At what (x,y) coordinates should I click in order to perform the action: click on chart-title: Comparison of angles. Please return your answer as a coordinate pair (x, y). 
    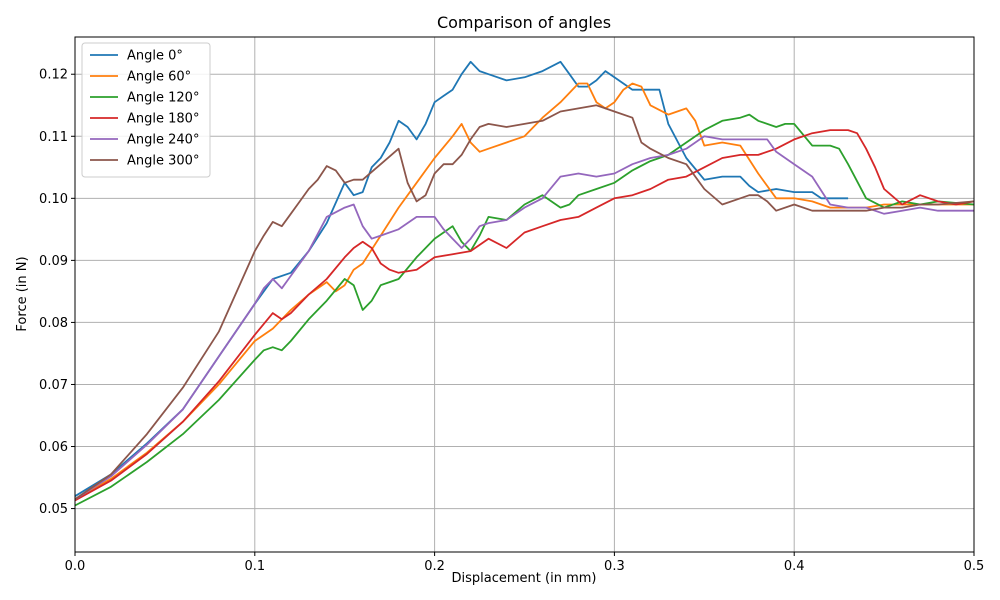
    Looking at the image, I should click on (524, 22).